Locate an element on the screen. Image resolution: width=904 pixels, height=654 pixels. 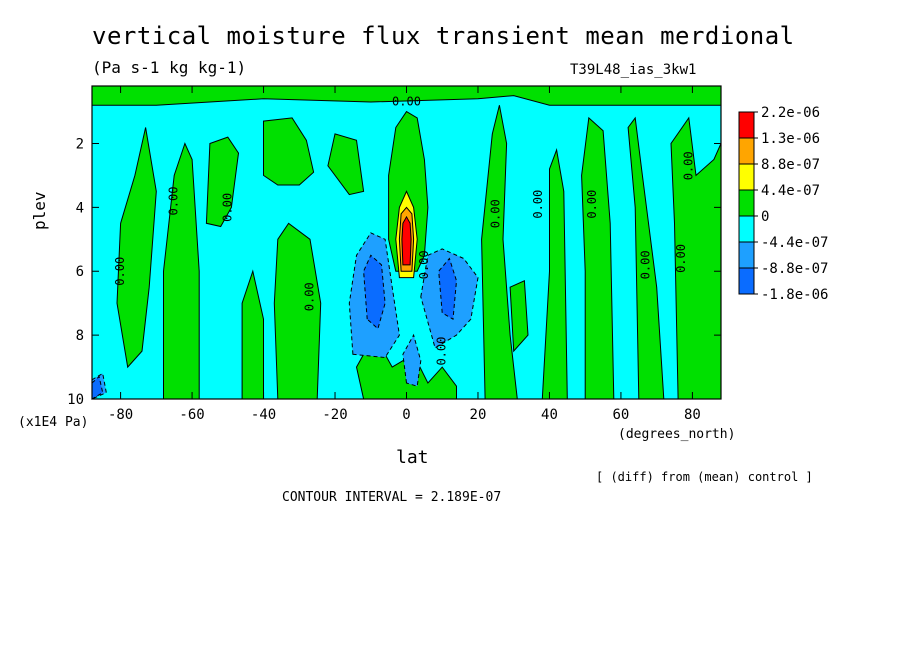
legend-level-label: -1.8e-06 is located at coordinates (794, 295).